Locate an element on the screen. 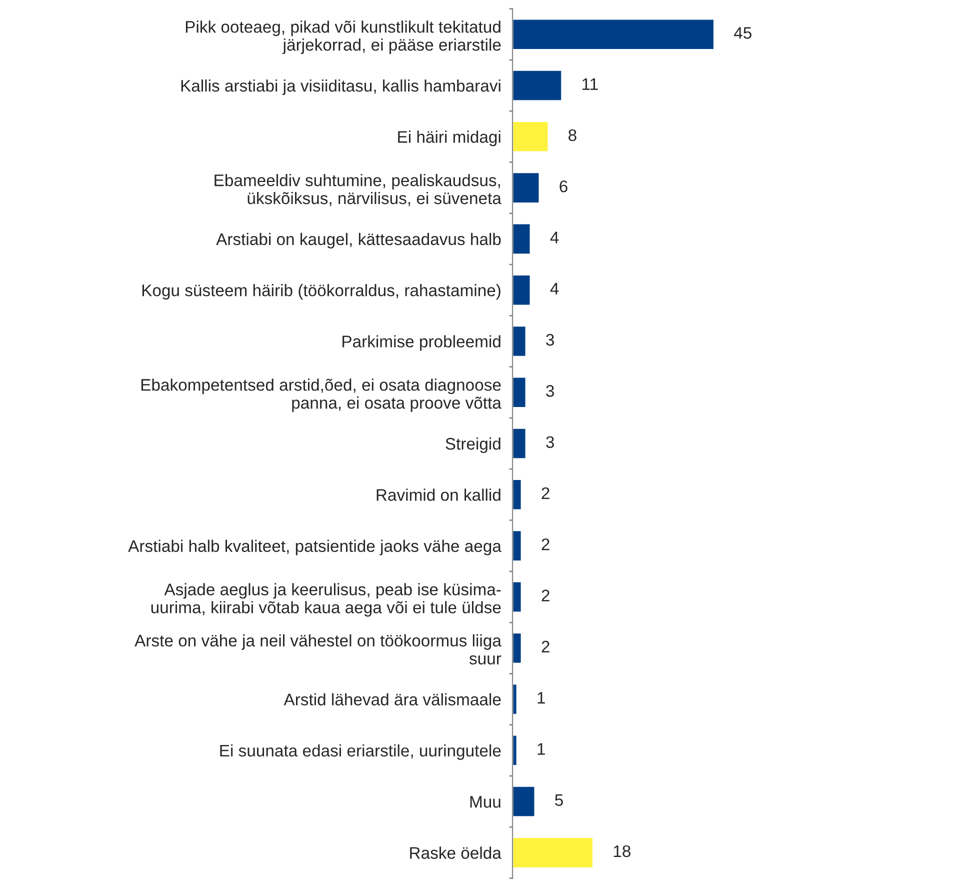  data-label: 5 is located at coordinates (559, 800).